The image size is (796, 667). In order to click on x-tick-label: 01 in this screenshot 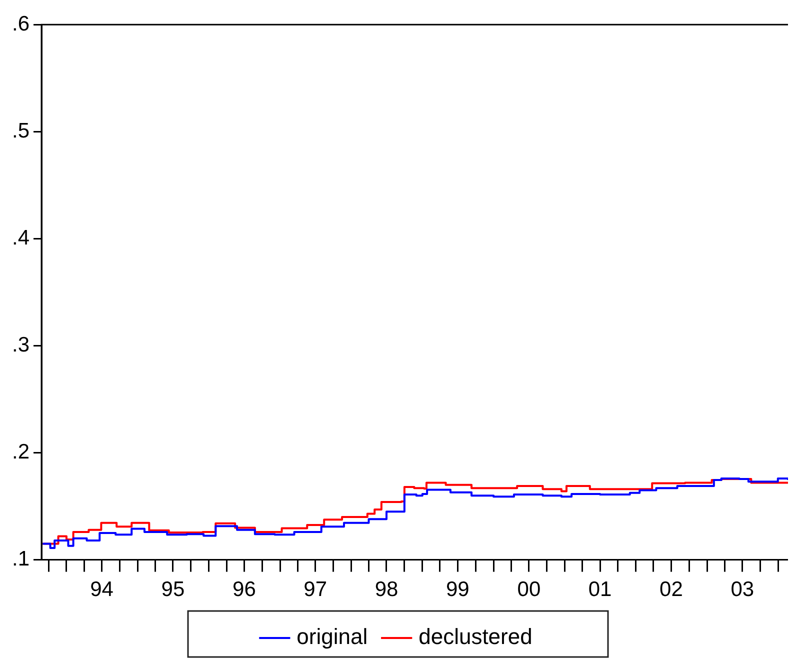, I will do `click(600, 590)`.